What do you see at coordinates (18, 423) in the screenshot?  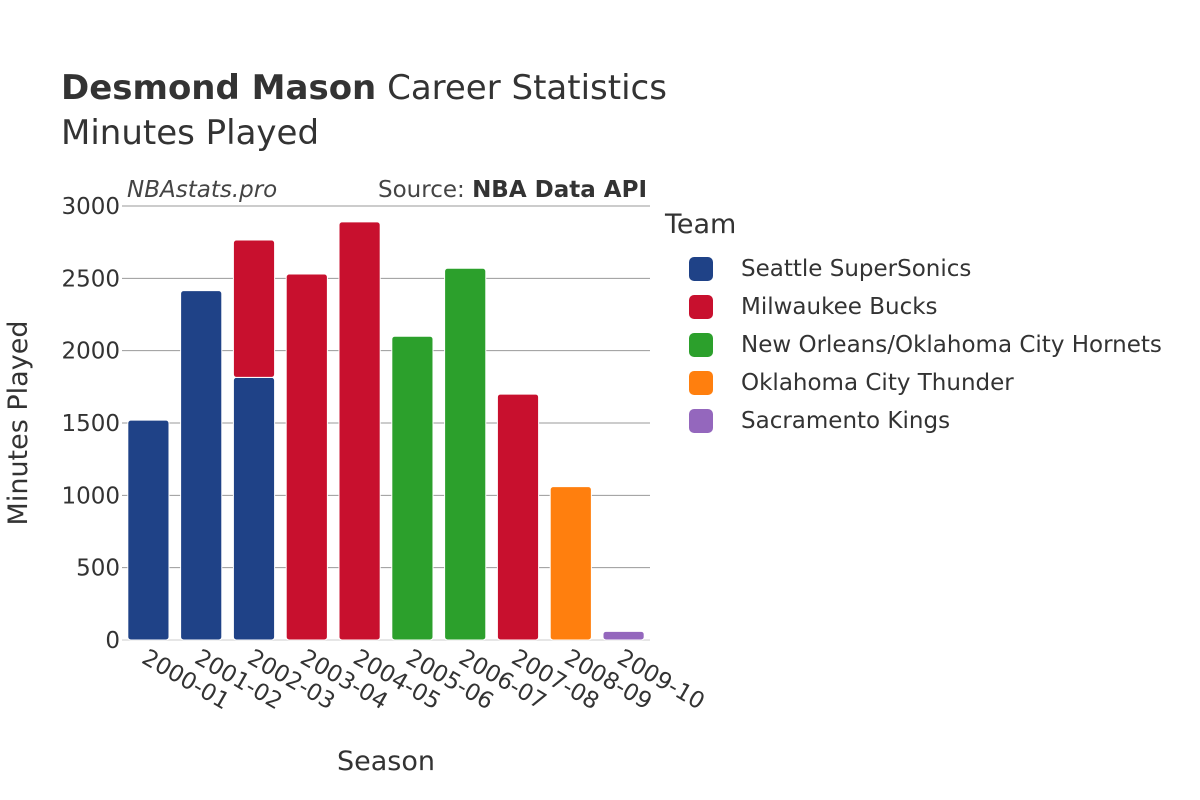 I see `y-axis-label: Minutes Played` at bounding box center [18, 423].